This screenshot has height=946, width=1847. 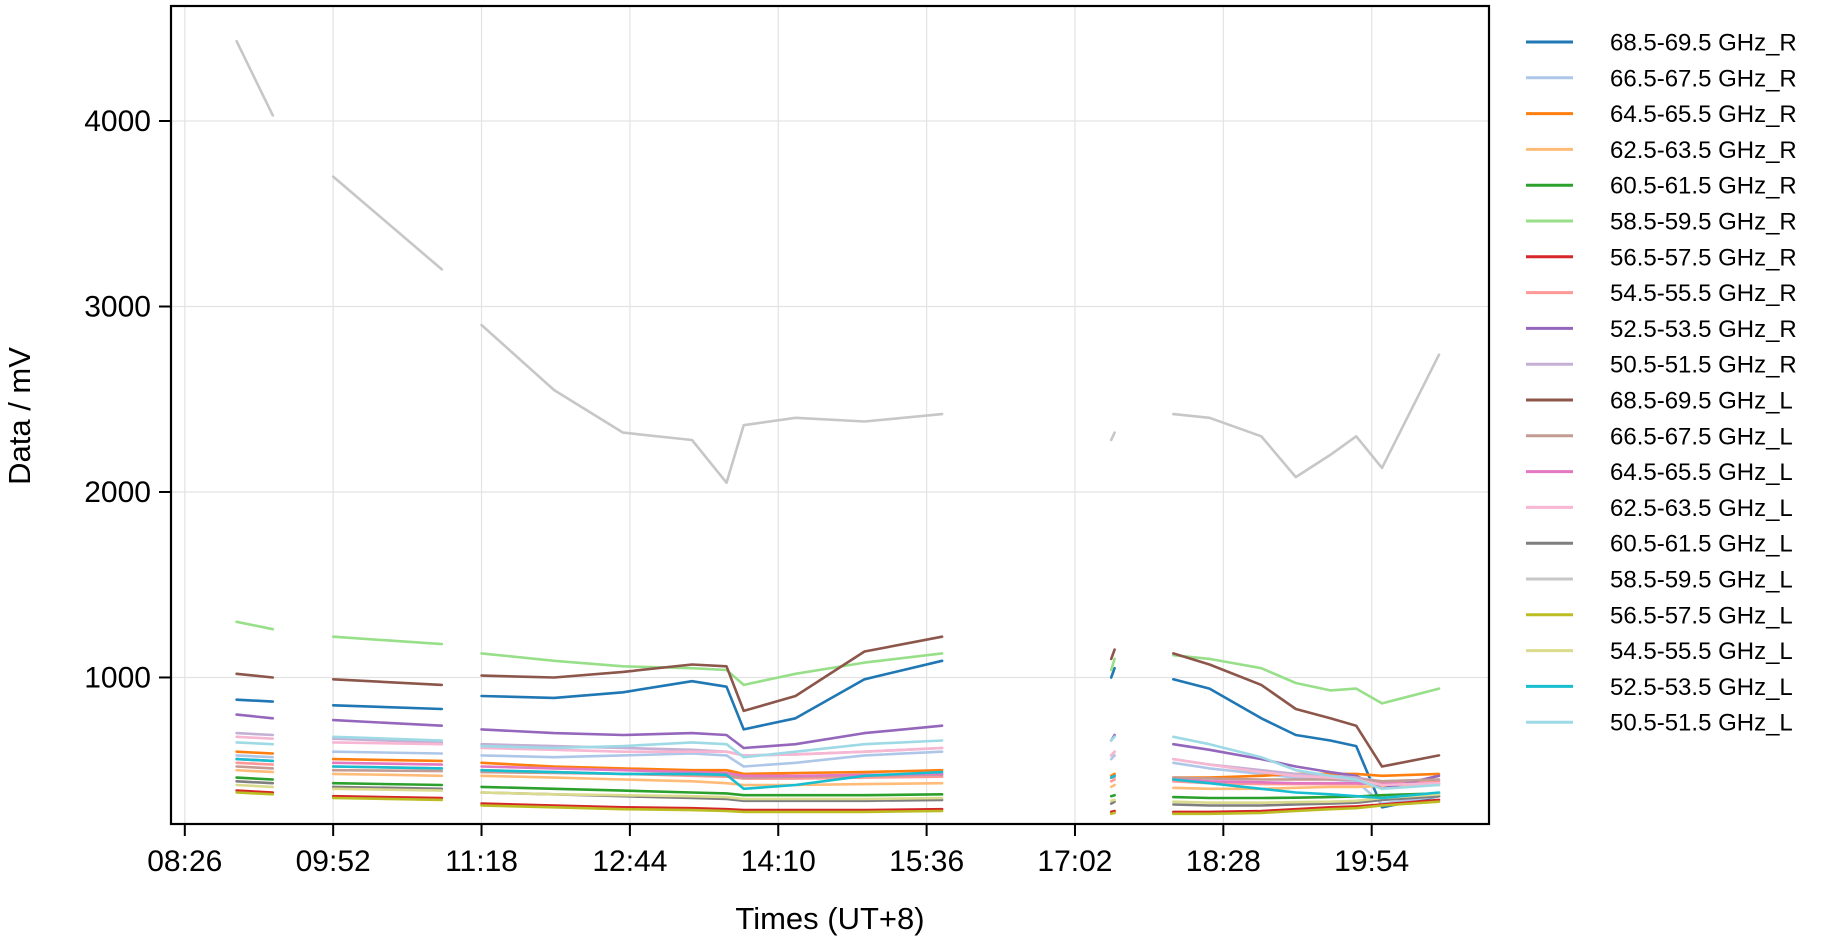 What do you see at coordinates (1701, 687) in the screenshot?
I see `legend-label: 52.5-53.5 GHz_L` at bounding box center [1701, 687].